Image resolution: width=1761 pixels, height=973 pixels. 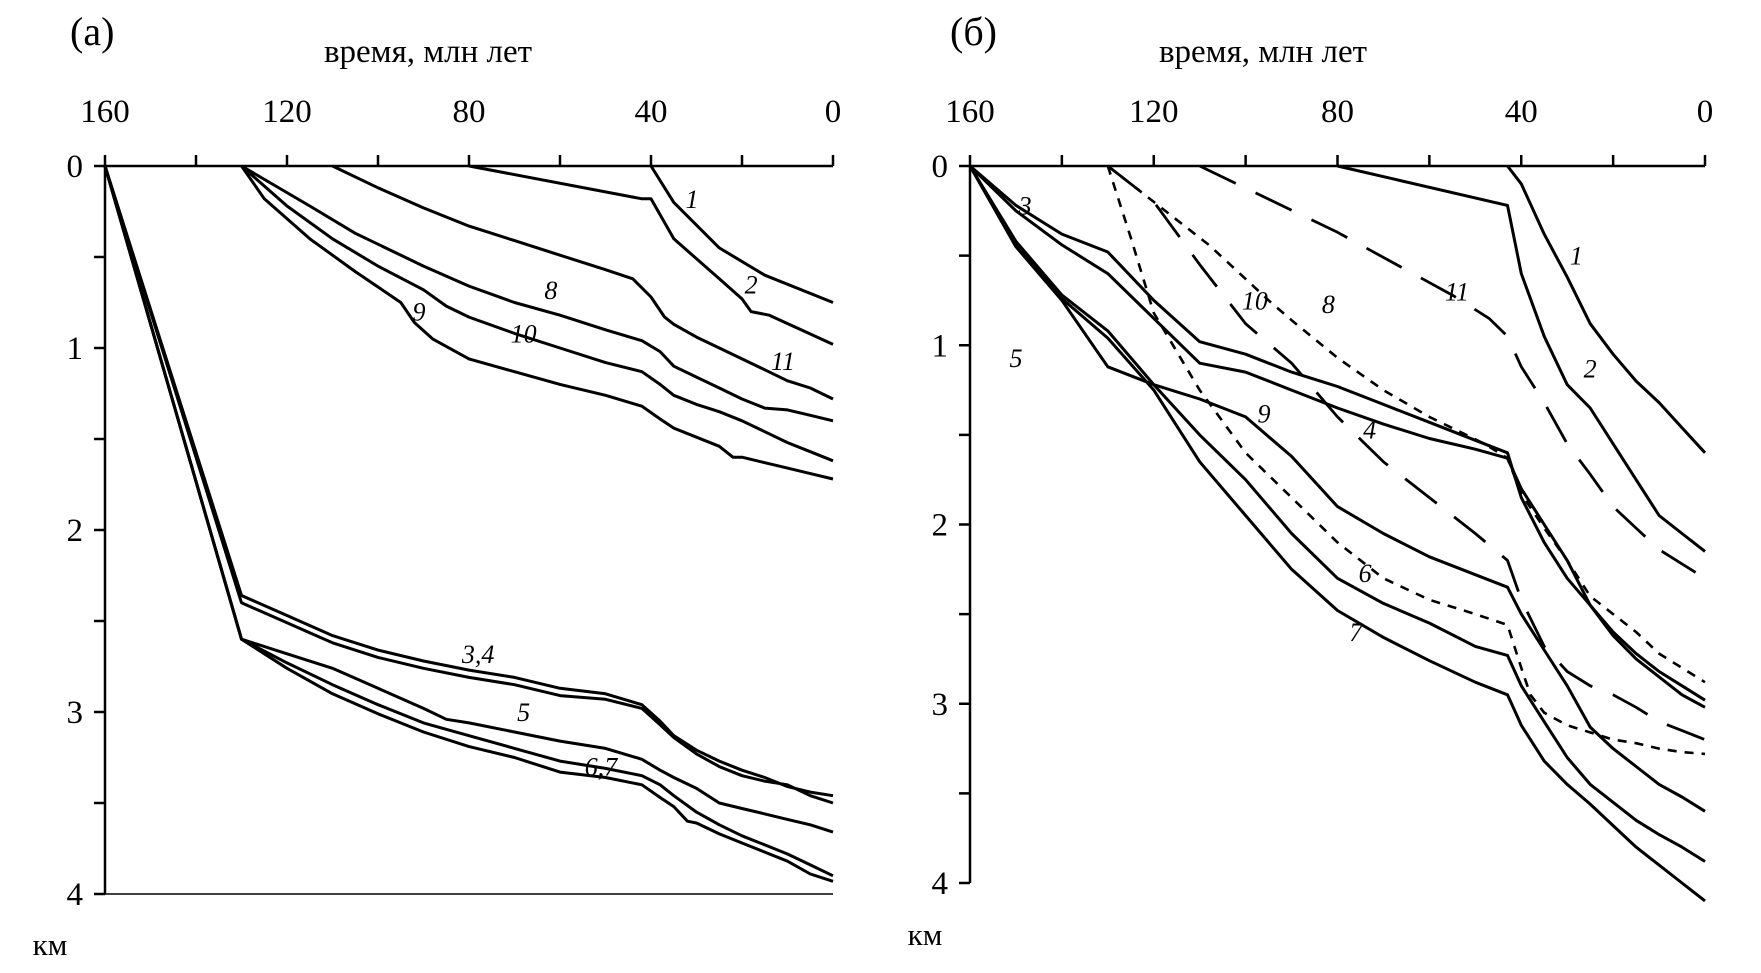 I want to click on series-a-8-line, so click(x=537, y=293).